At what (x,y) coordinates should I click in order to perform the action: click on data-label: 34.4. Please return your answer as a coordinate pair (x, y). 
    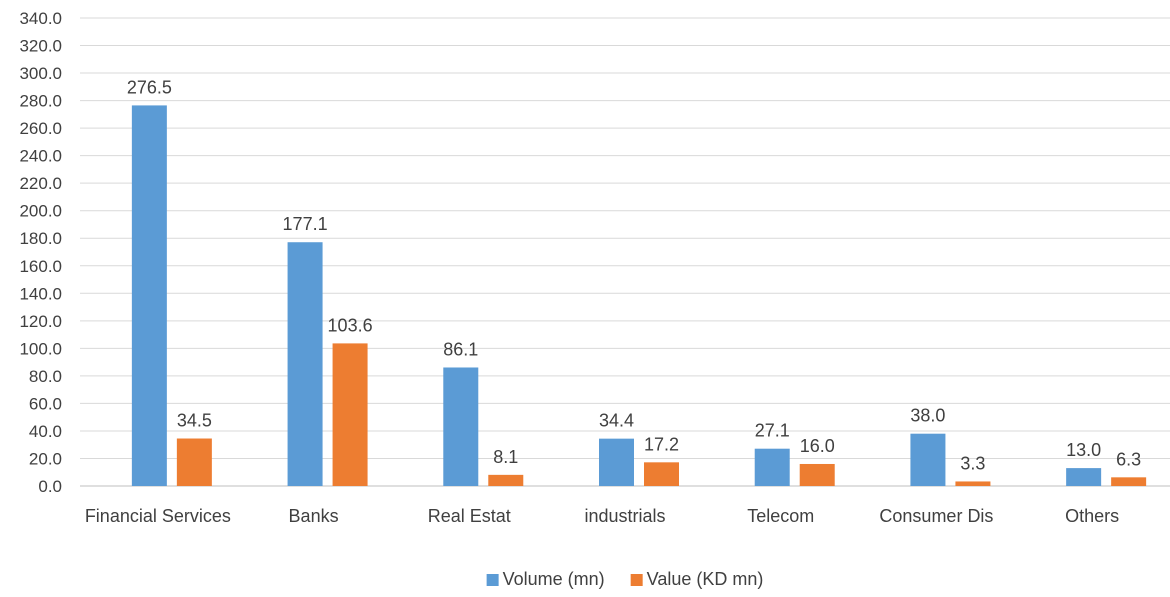
    Looking at the image, I should click on (616, 421).